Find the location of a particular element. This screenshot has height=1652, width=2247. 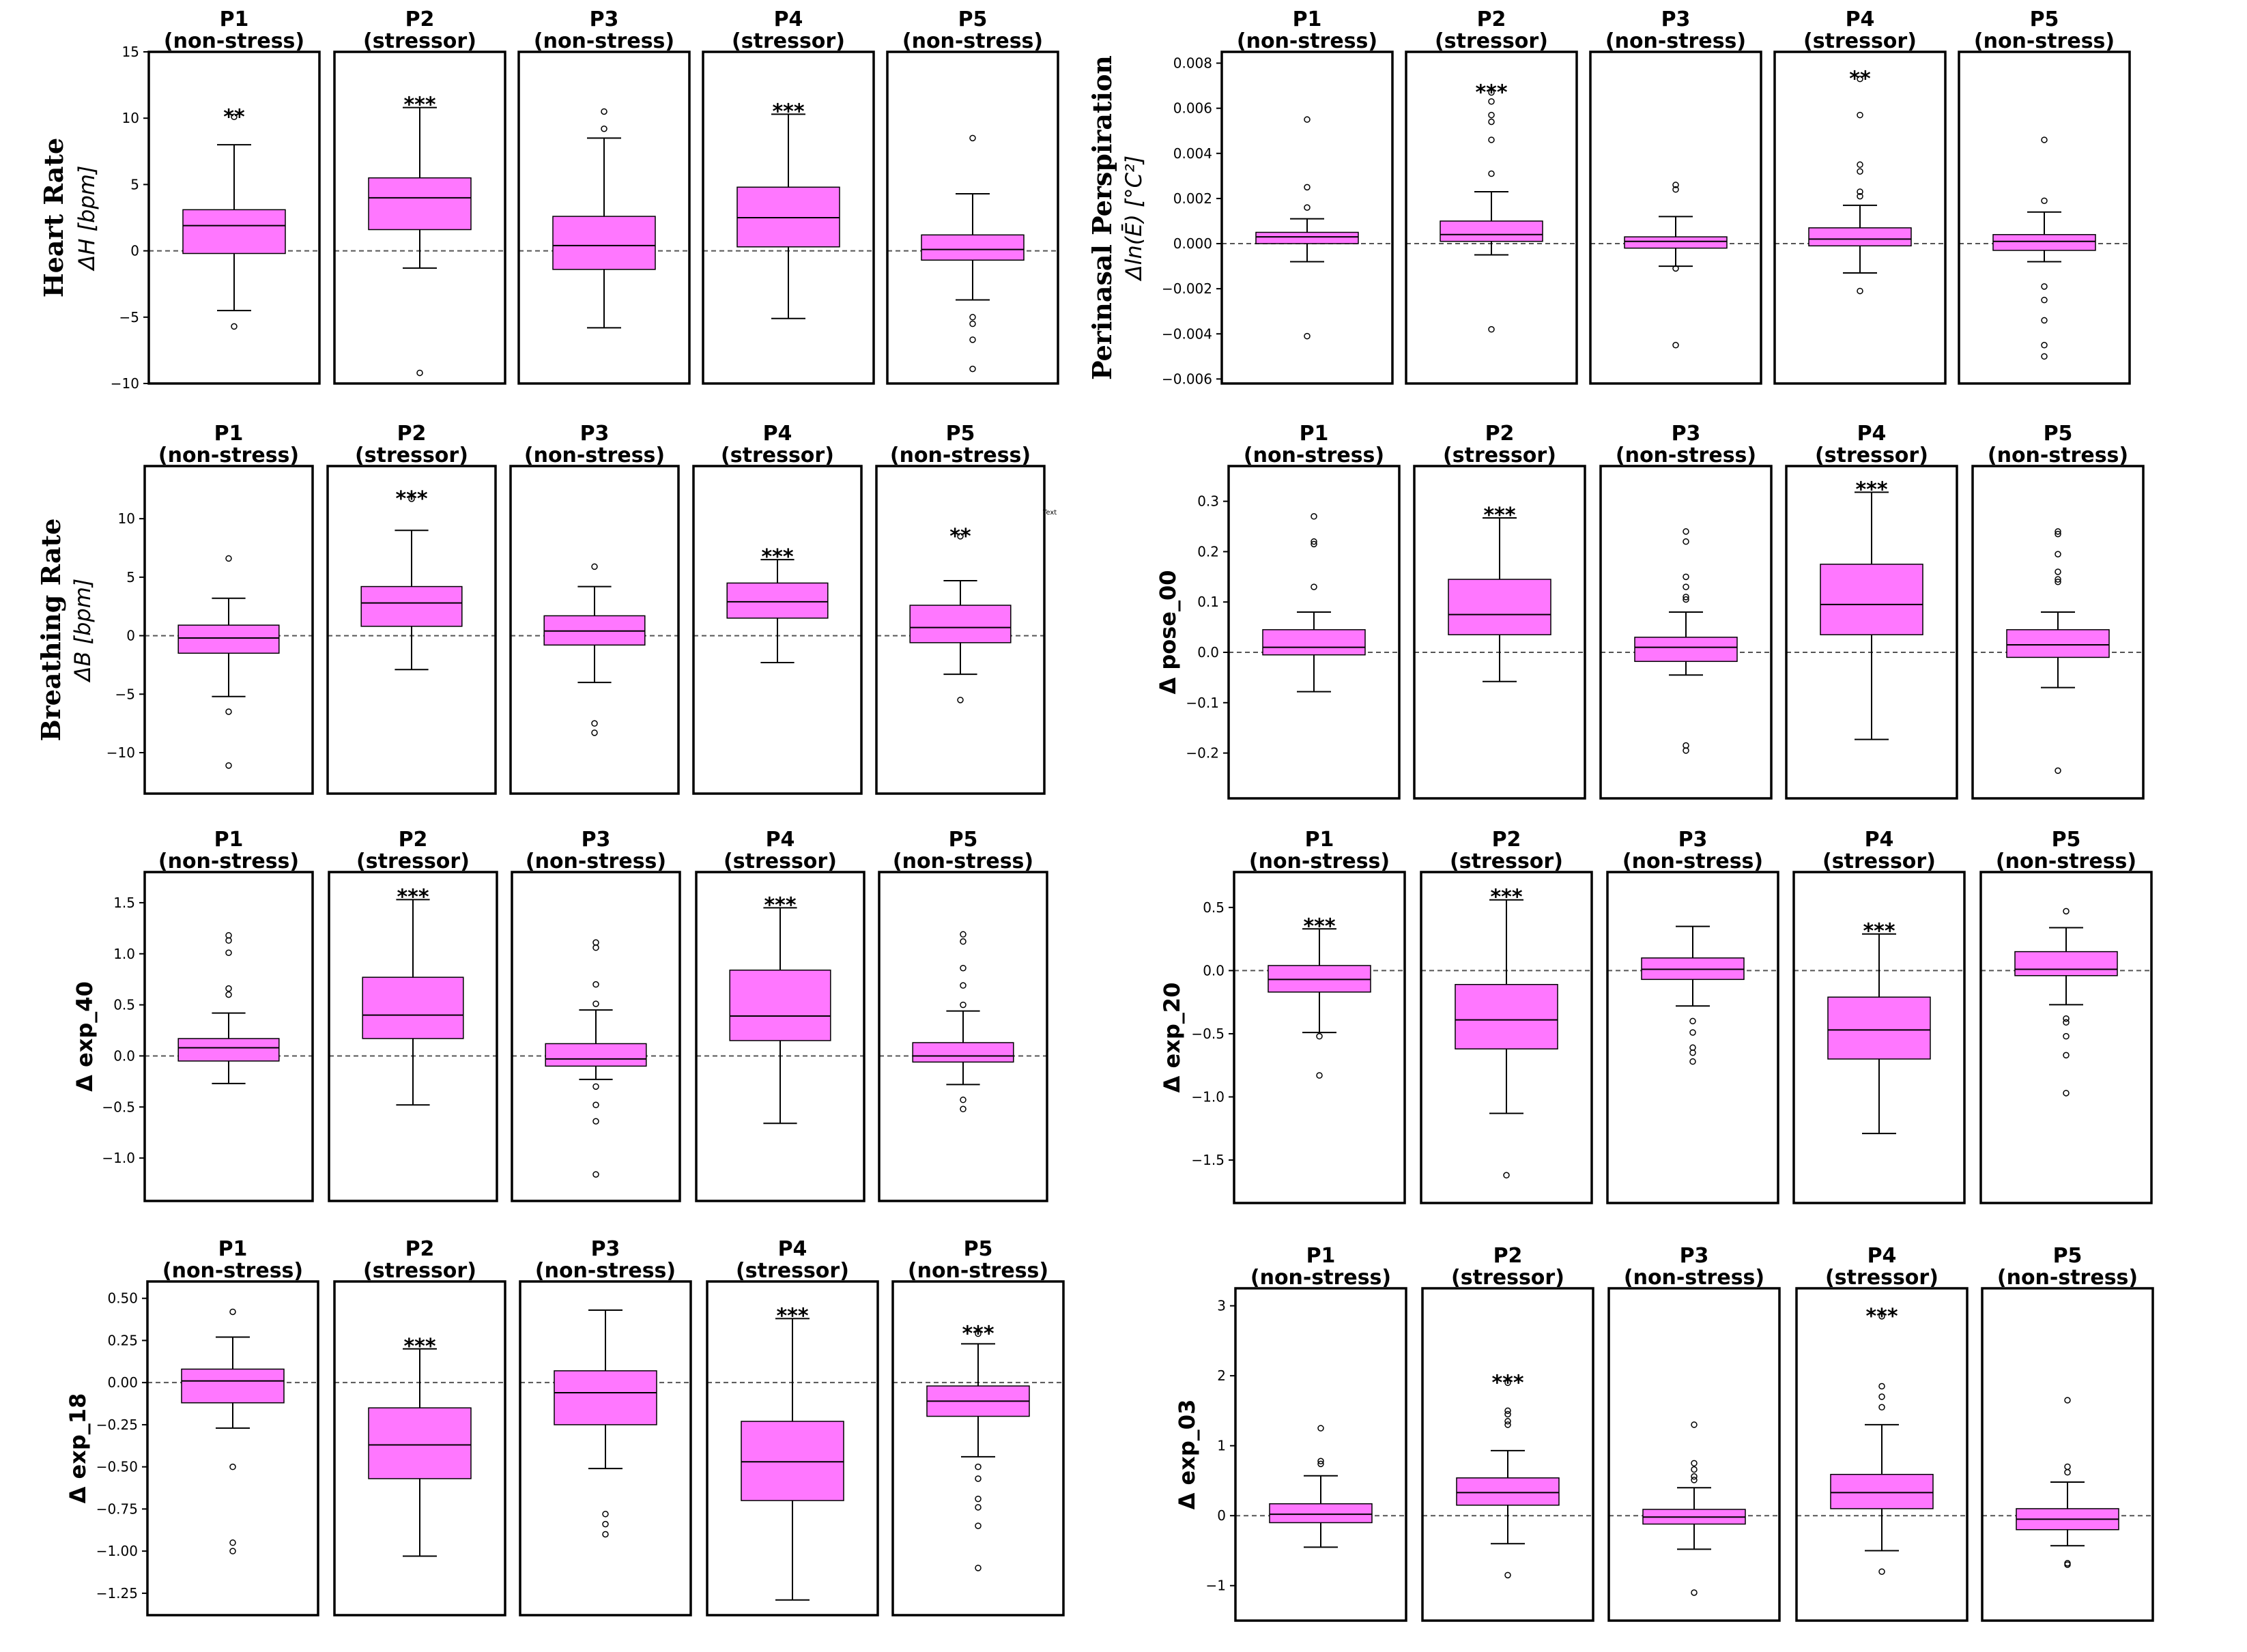

ytick-label-exp03: 1 is located at coordinates (1222, 1446).